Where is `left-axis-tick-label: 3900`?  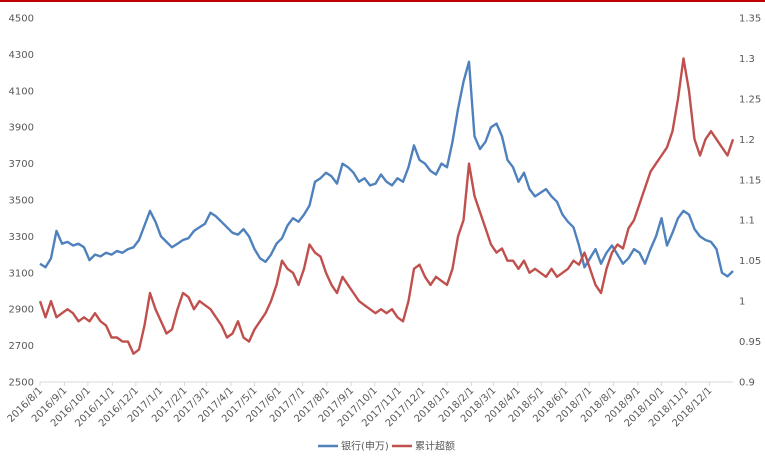
left-axis-tick-label: 3900 is located at coordinates (21, 128).